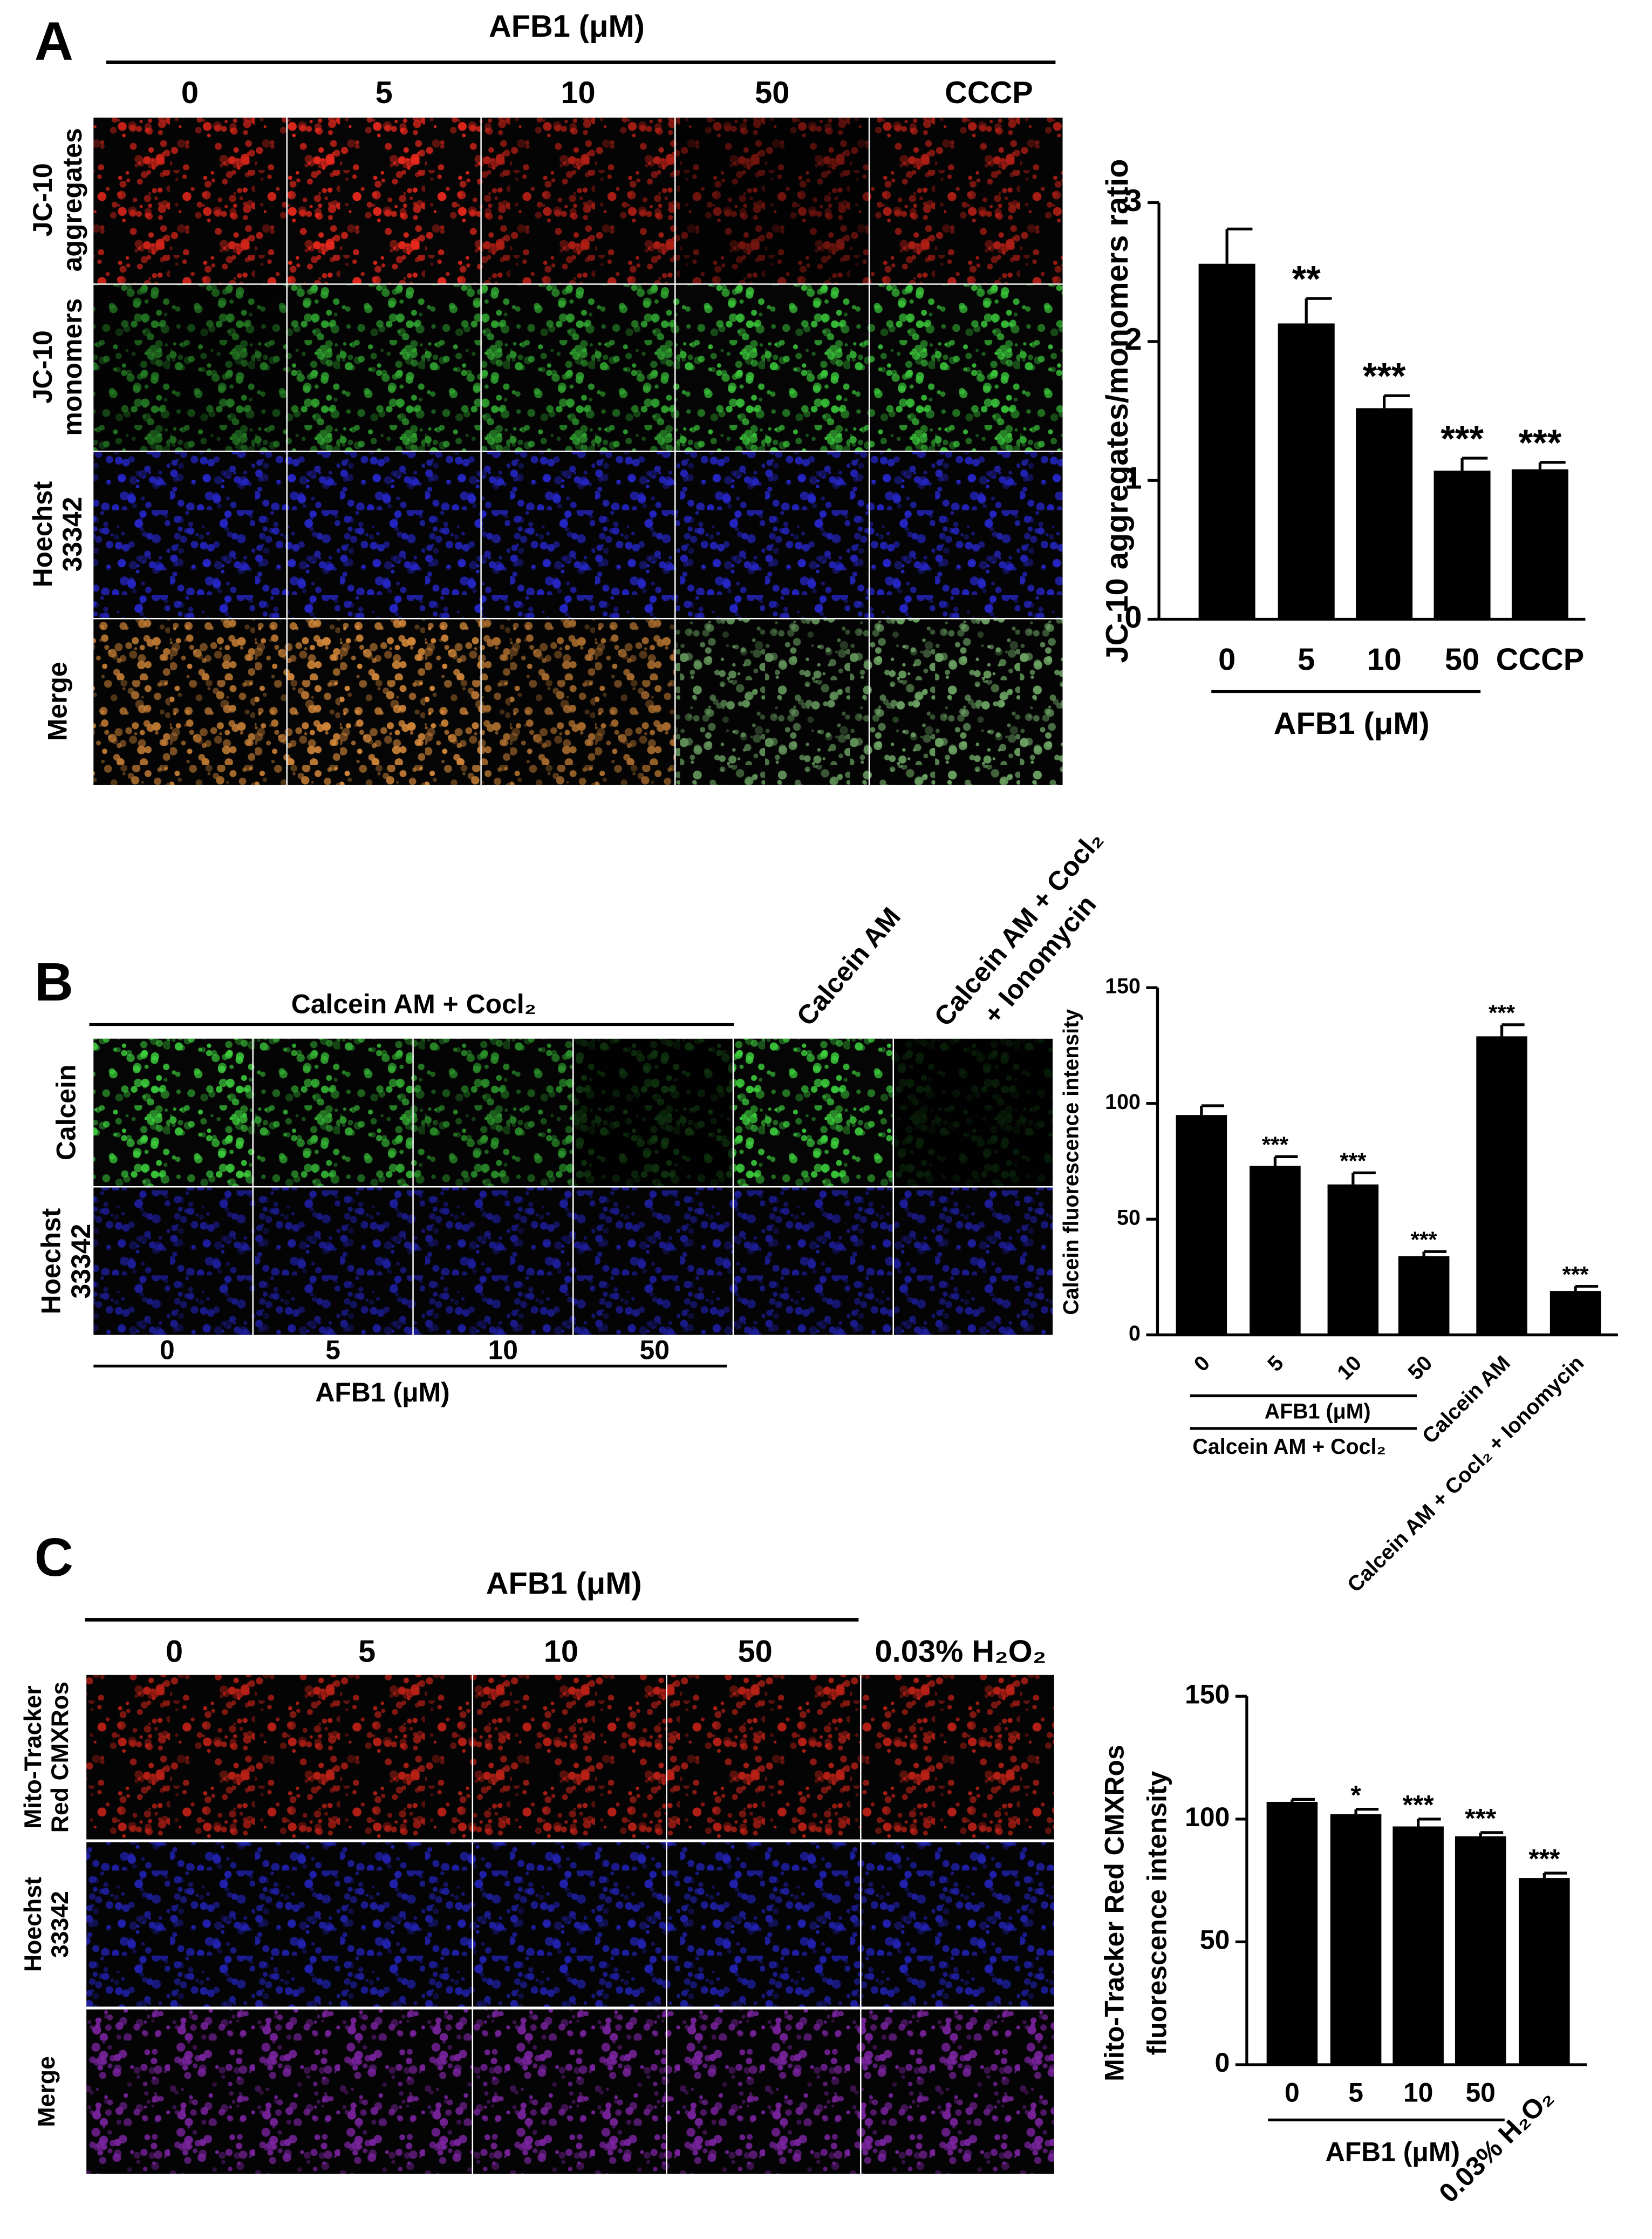 The width and height of the screenshot is (1652, 2239). I want to click on row-label: 33342, so click(72, 535).